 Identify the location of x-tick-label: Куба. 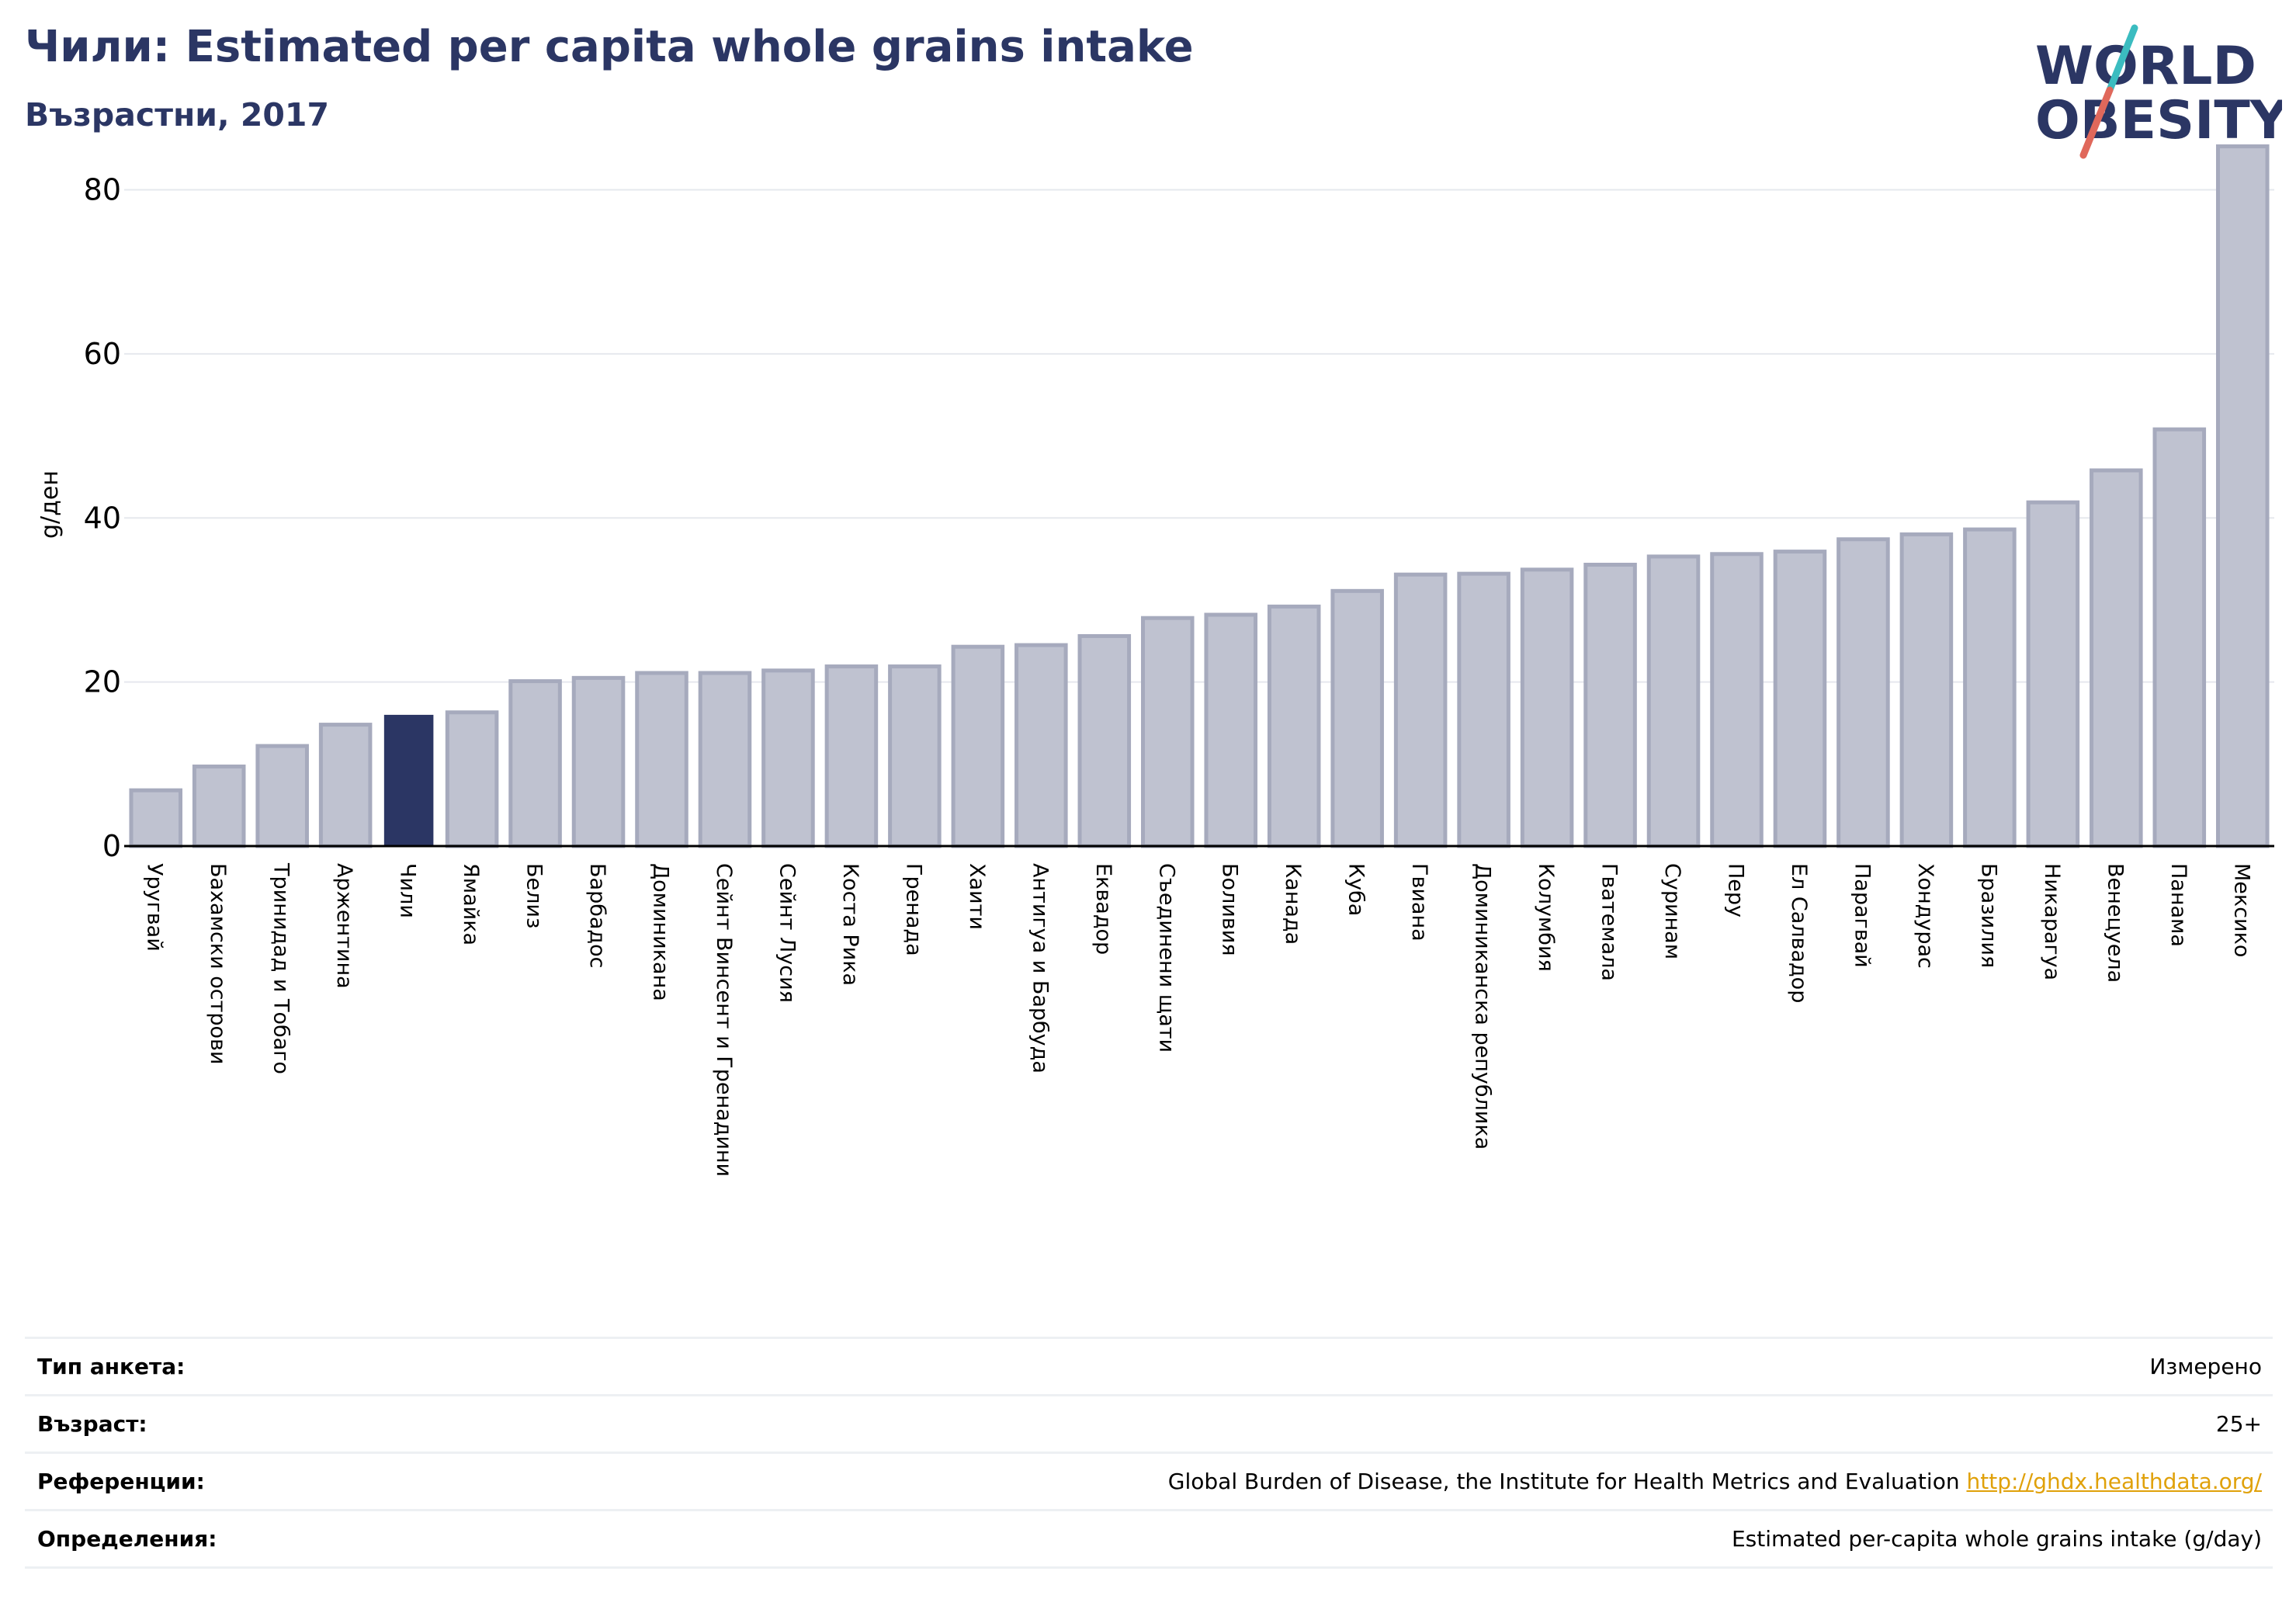
(1356, 889).